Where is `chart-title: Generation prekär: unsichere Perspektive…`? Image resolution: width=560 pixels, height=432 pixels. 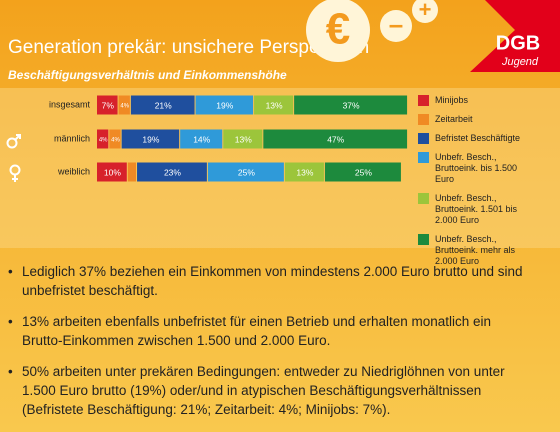 chart-title: Generation prekär: unsichere Perspektive… is located at coordinates (188, 47).